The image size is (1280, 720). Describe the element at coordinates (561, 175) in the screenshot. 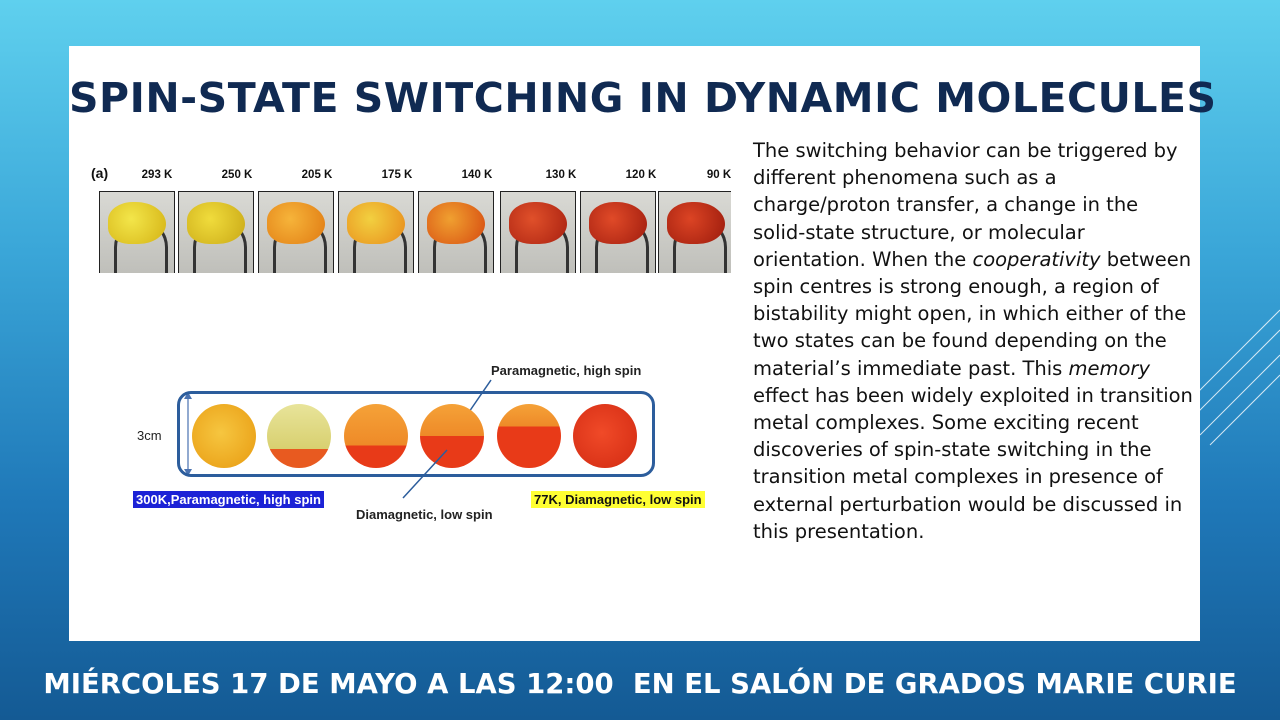

I see `temp-label: 130 K` at that location.